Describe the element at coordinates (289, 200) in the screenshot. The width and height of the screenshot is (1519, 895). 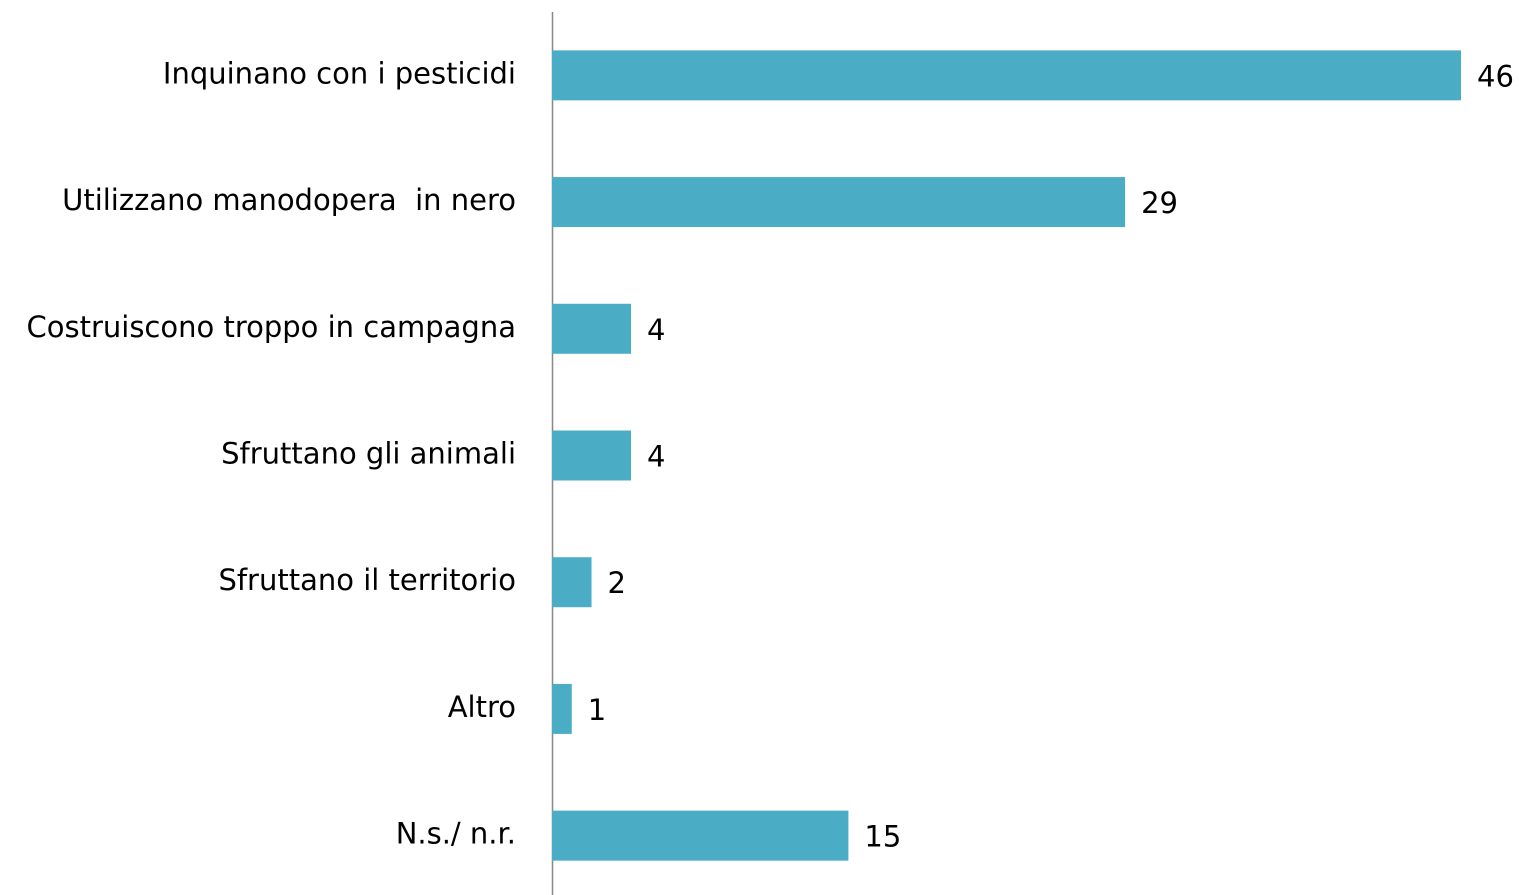
I see `y-tick-label: Utilizzano manodopera in nero` at that location.